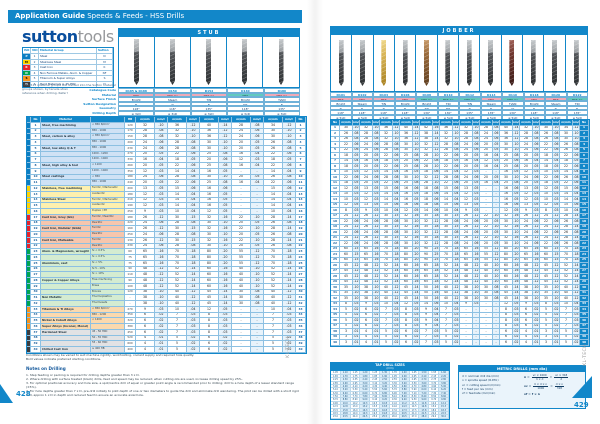  I want to click on watermark-left: KL-TECH, so click(288, 347).